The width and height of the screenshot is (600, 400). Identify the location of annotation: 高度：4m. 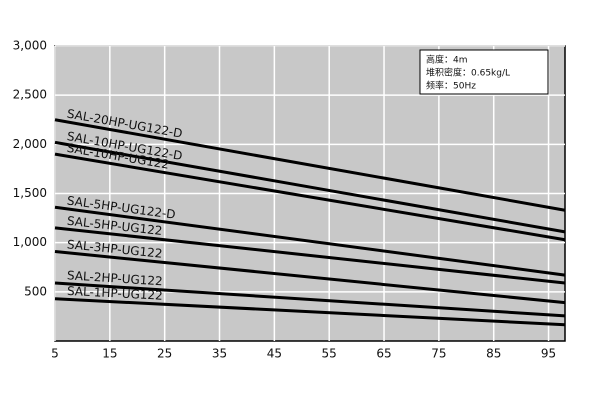
(447, 60).